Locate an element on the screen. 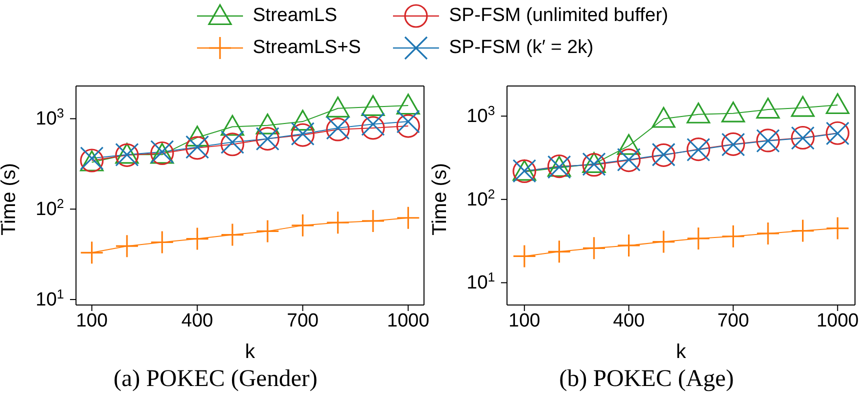 The height and width of the screenshot is (400, 863). legend-label: StreamLS+S is located at coordinates (306, 48).